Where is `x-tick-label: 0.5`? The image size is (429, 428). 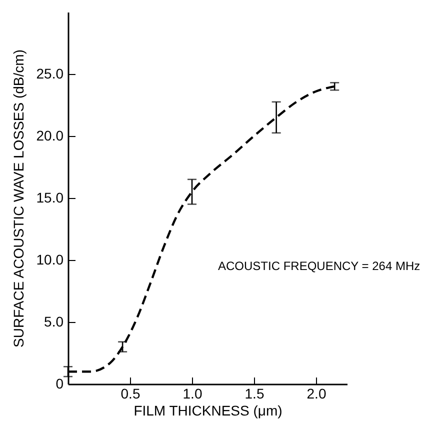
x-tick-label: 0.5 is located at coordinates (130, 394).